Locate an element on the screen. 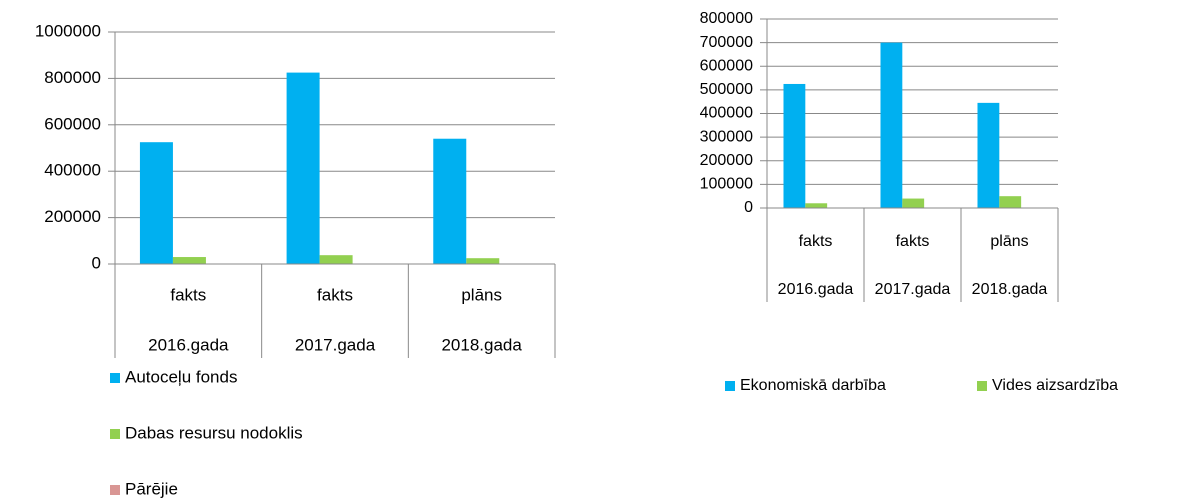 Image resolution: width=1192 pixels, height=499 pixels. legend-label: Dabas resursu nodoklis is located at coordinates (214, 432).